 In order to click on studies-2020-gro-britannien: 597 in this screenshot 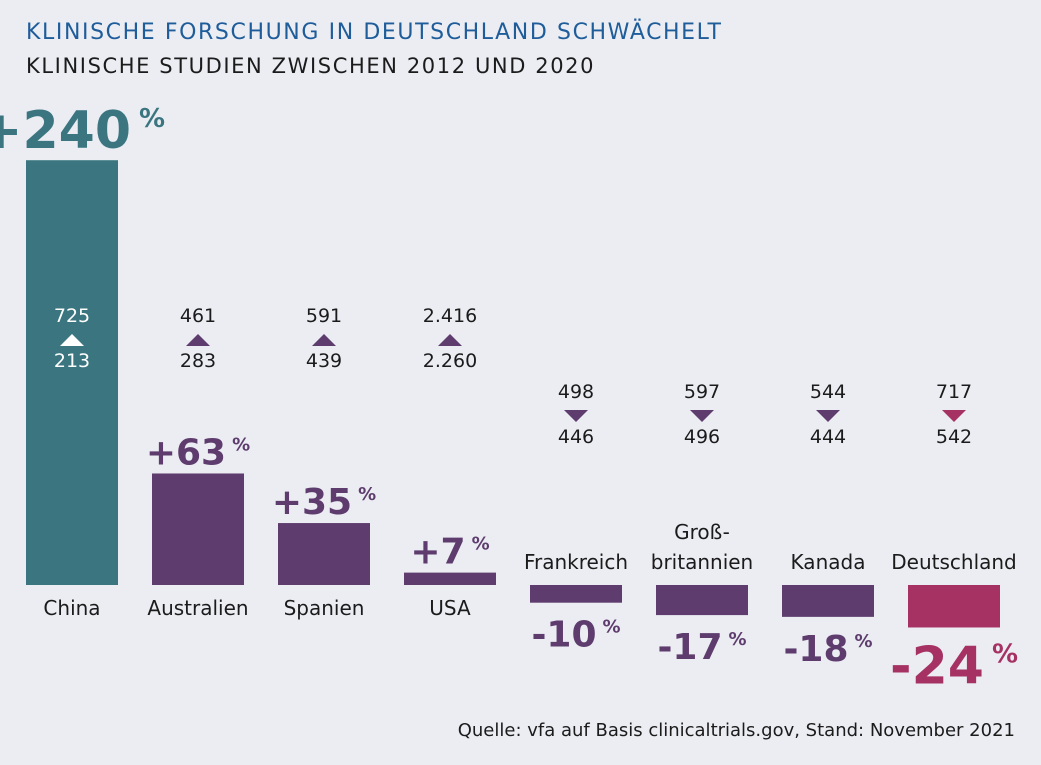, I will do `click(702, 392)`.